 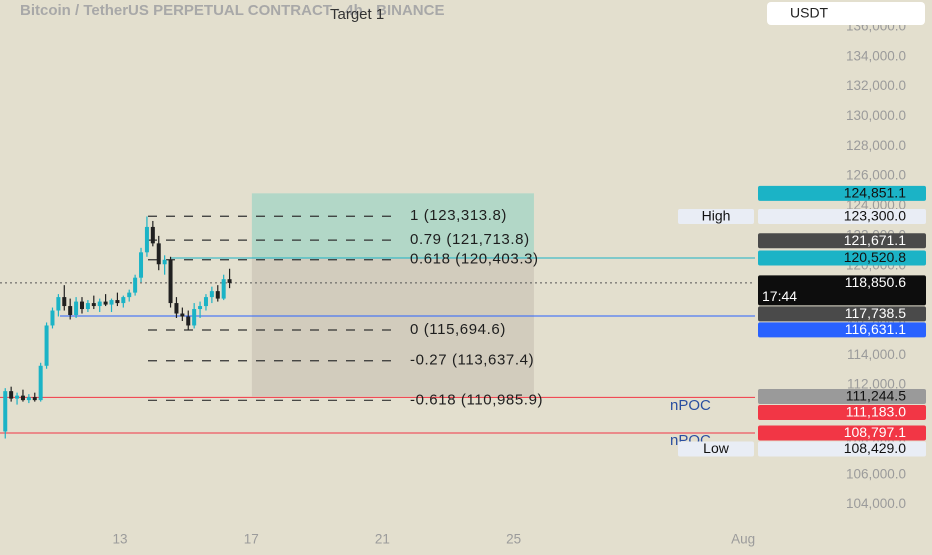 What do you see at coordinates (875, 257) in the screenshot?
I see `price-label: 120,520.8` at bounding box center [875, 257].